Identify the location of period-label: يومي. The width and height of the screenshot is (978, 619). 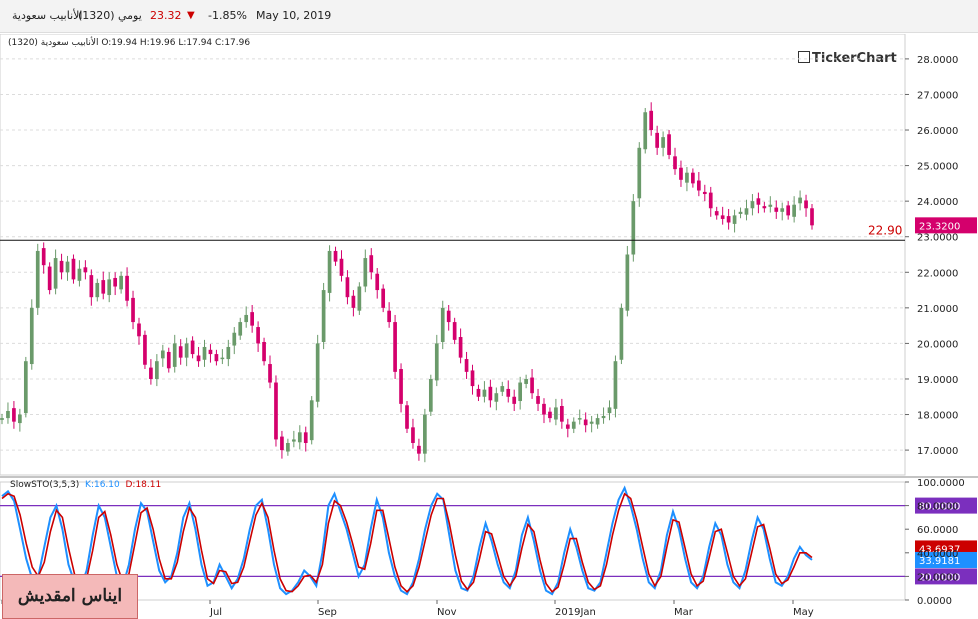
(130, 15).